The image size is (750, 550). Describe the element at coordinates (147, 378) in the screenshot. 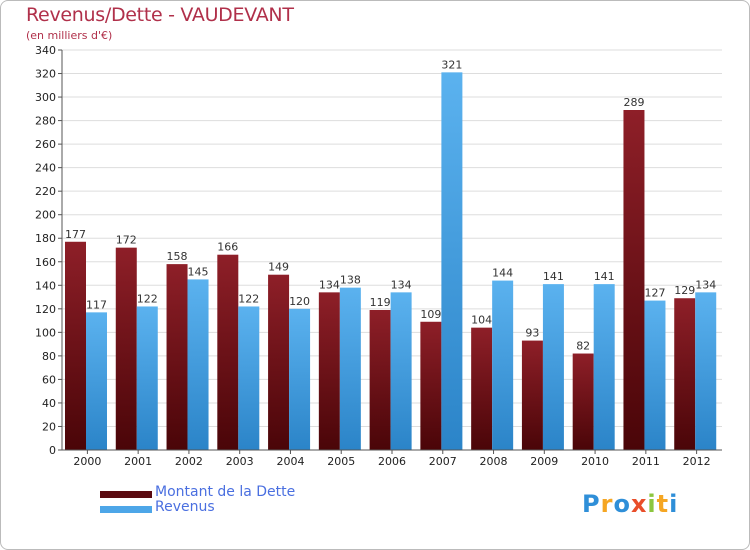

I see `bar-revenus-2001` at that location.